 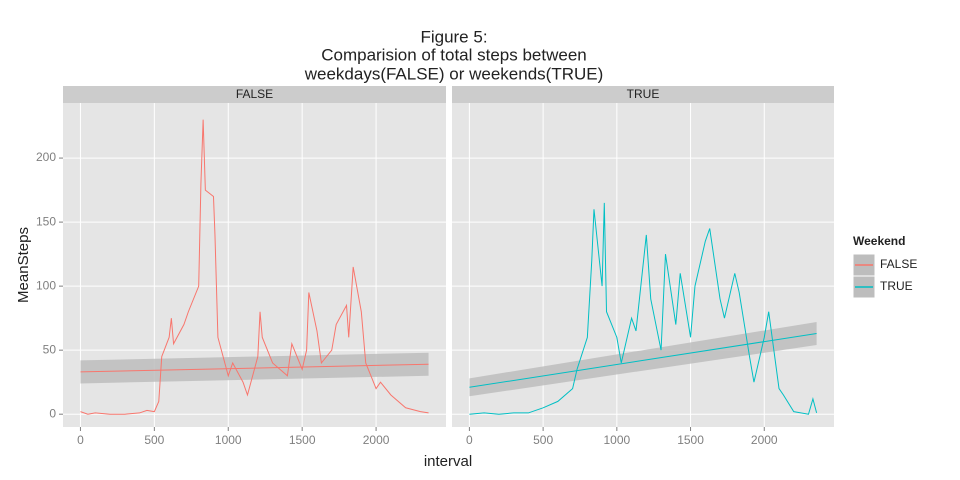 I want to click on facet-label: TRUE, so click(x=643, y=94).